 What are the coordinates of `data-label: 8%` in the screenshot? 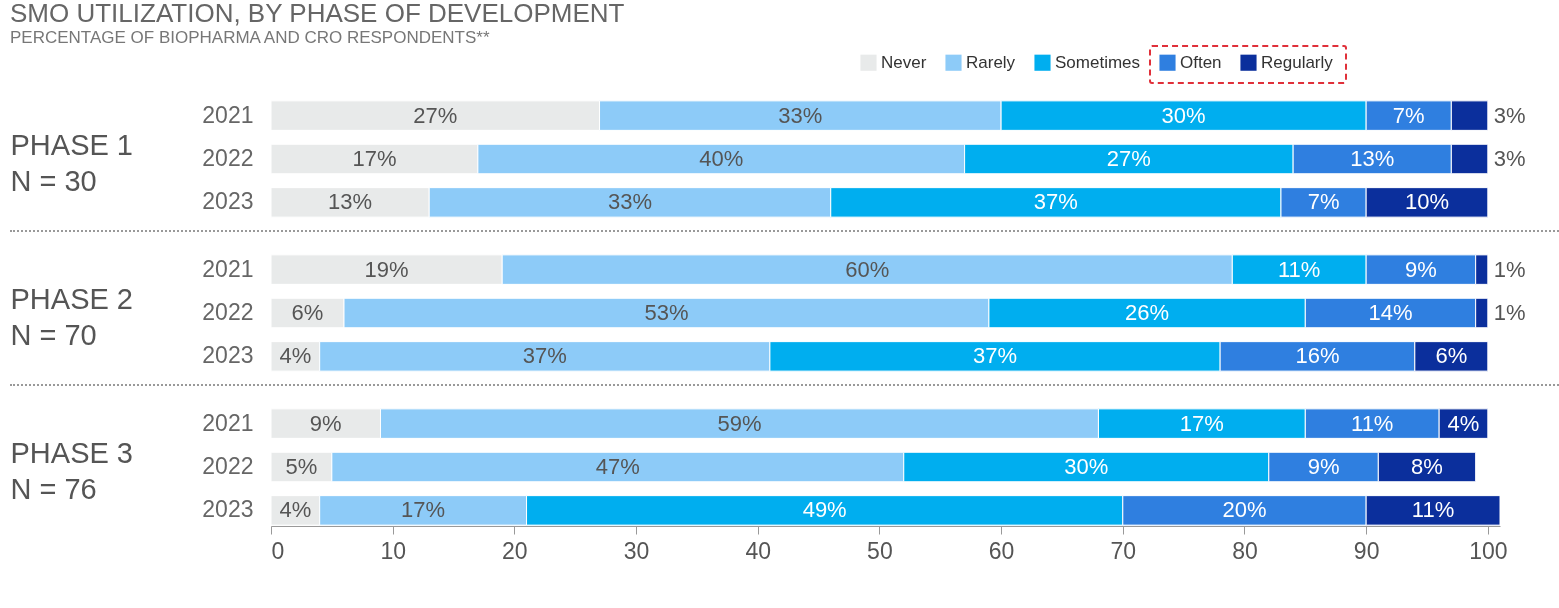 It's located at (1427, 466).